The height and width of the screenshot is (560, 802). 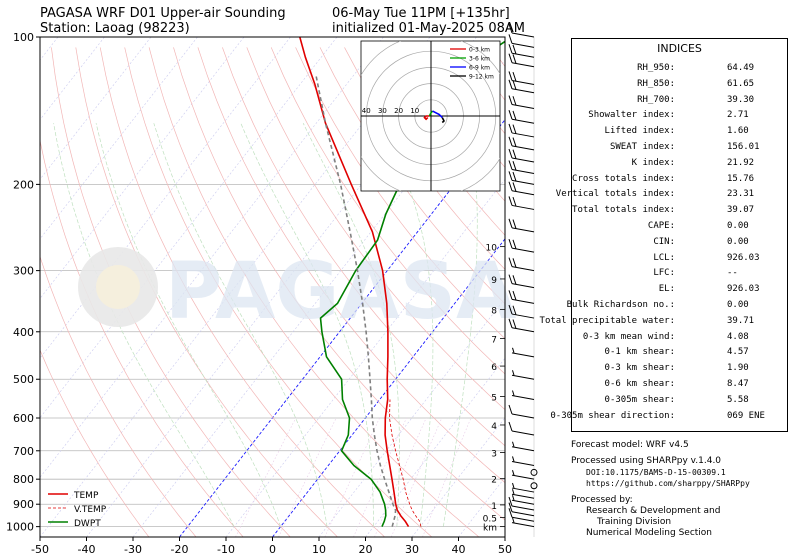 I want to click on hodograph-legend-label: 0-3 km, so click(x=479, y=50).